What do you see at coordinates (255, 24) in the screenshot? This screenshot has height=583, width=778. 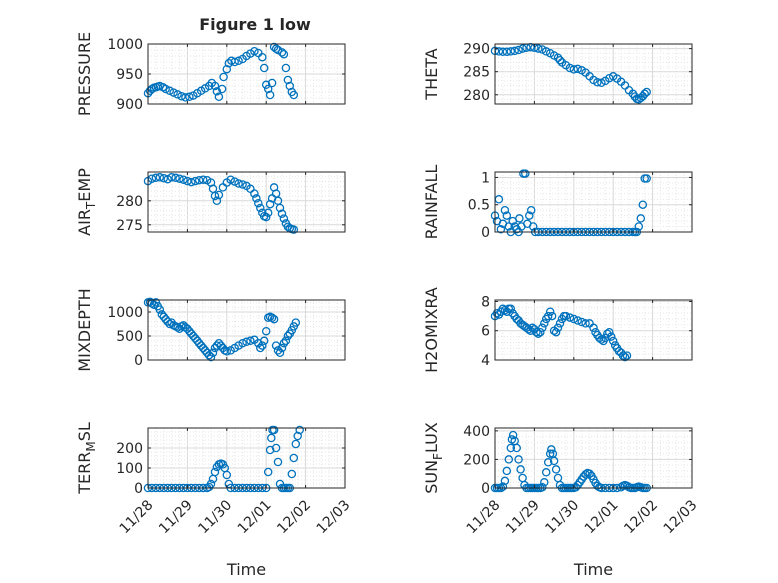 I see `figure-title: Figure 1 low` at bounding box center [255, 24].